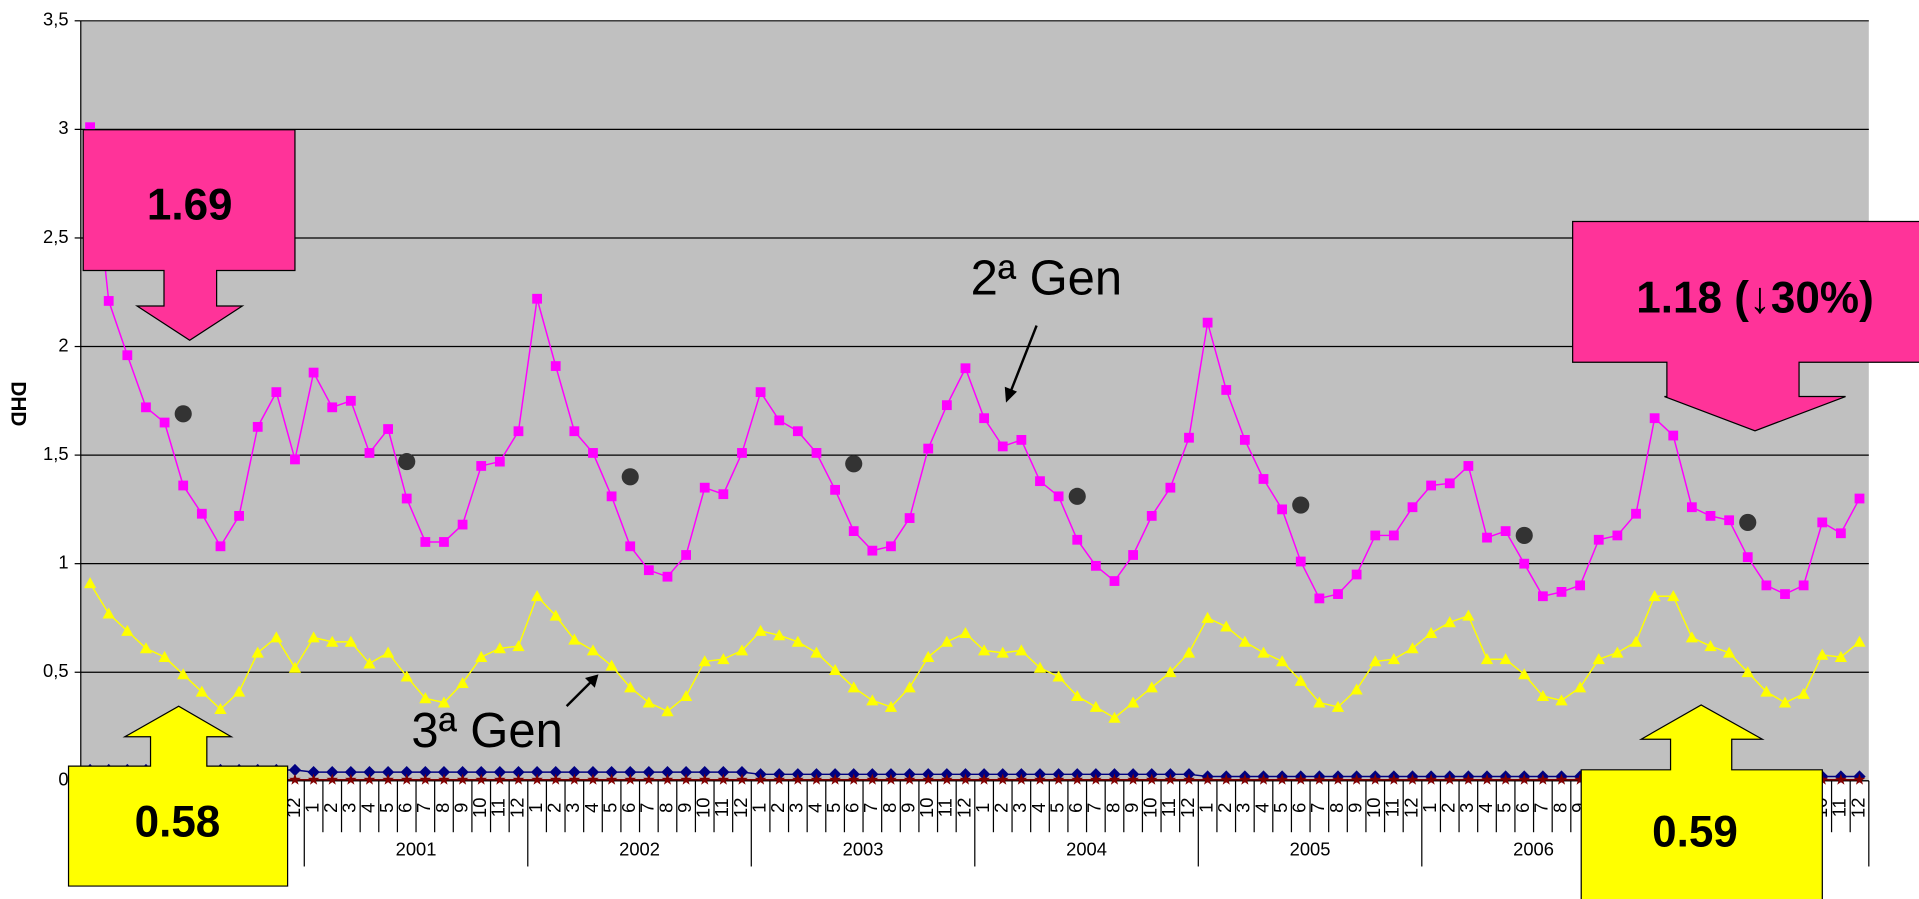 The height and width of the screenshot is (899, 1919). I want to click on callout-box, so click(189, 235).